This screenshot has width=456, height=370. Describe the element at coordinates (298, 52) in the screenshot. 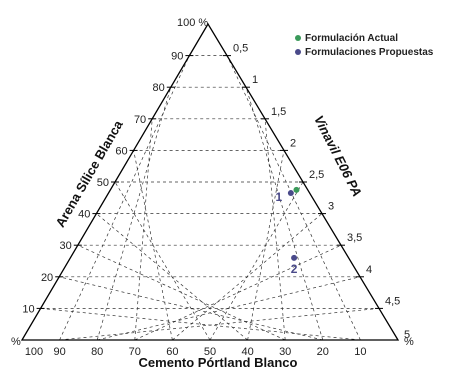

I see `legend-marker-proposed` at that location.